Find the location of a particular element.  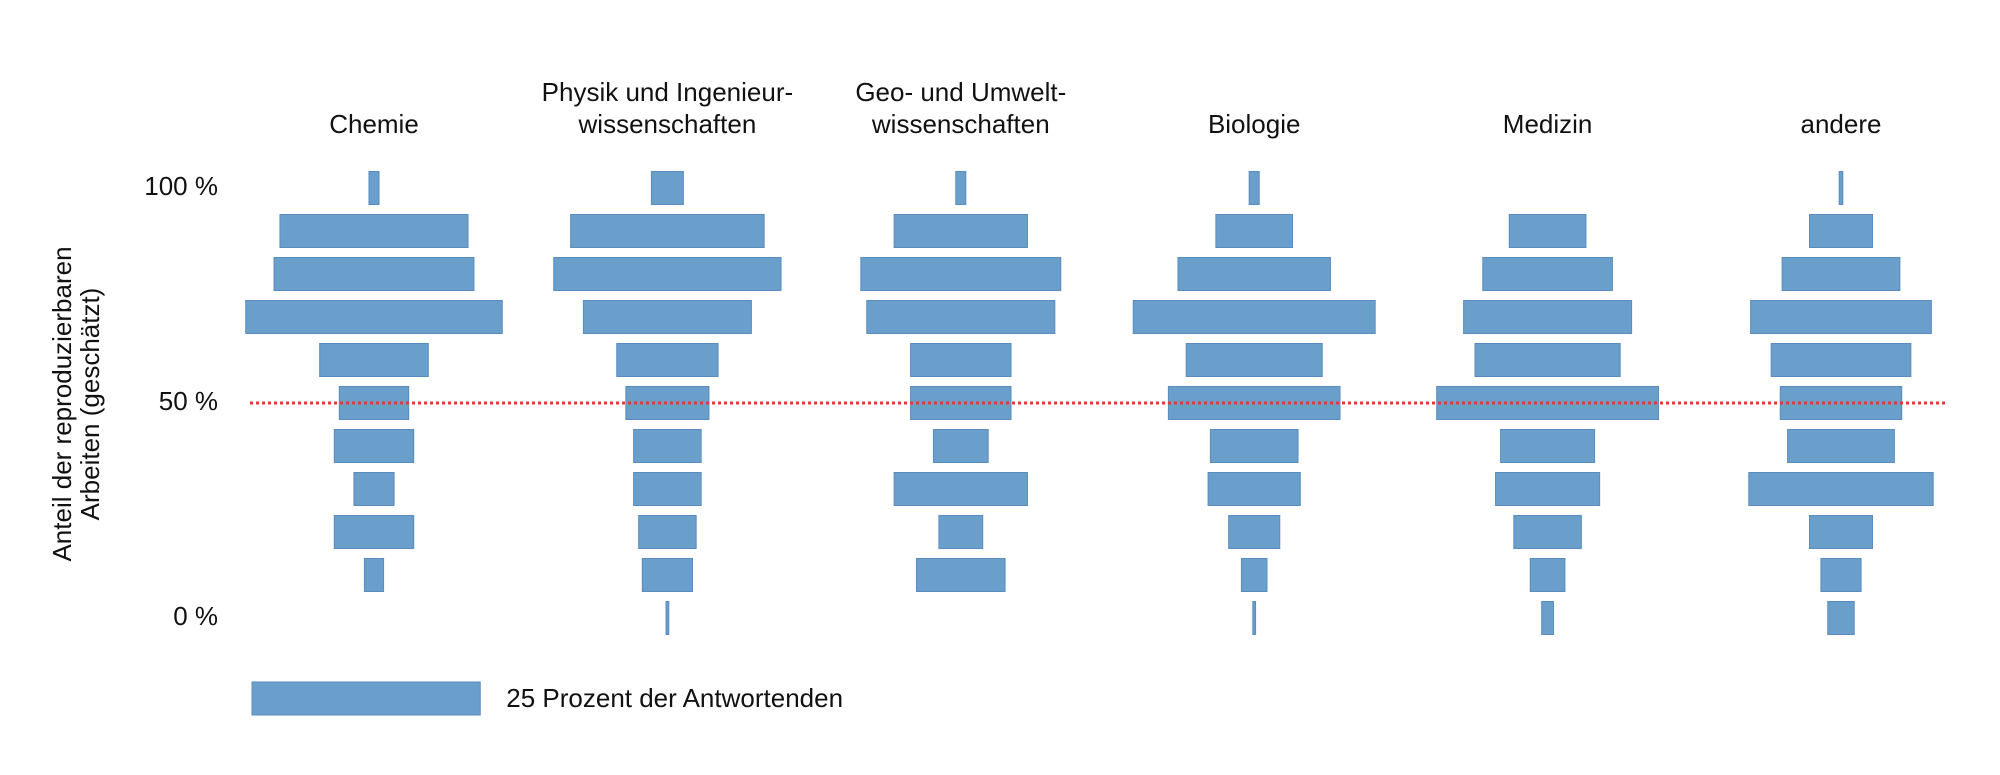

y-axis-label: Arbeiten (geschätzt) is located at coordinates (90, 404).